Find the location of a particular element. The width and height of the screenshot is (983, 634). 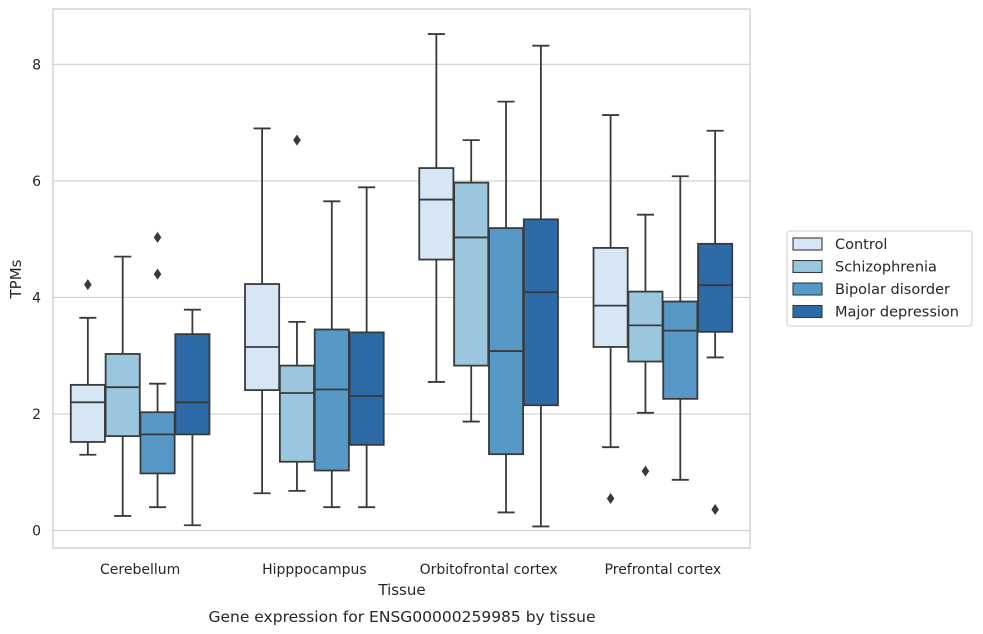

x-axis-label: Tissue is located at coordinates (401, 590).